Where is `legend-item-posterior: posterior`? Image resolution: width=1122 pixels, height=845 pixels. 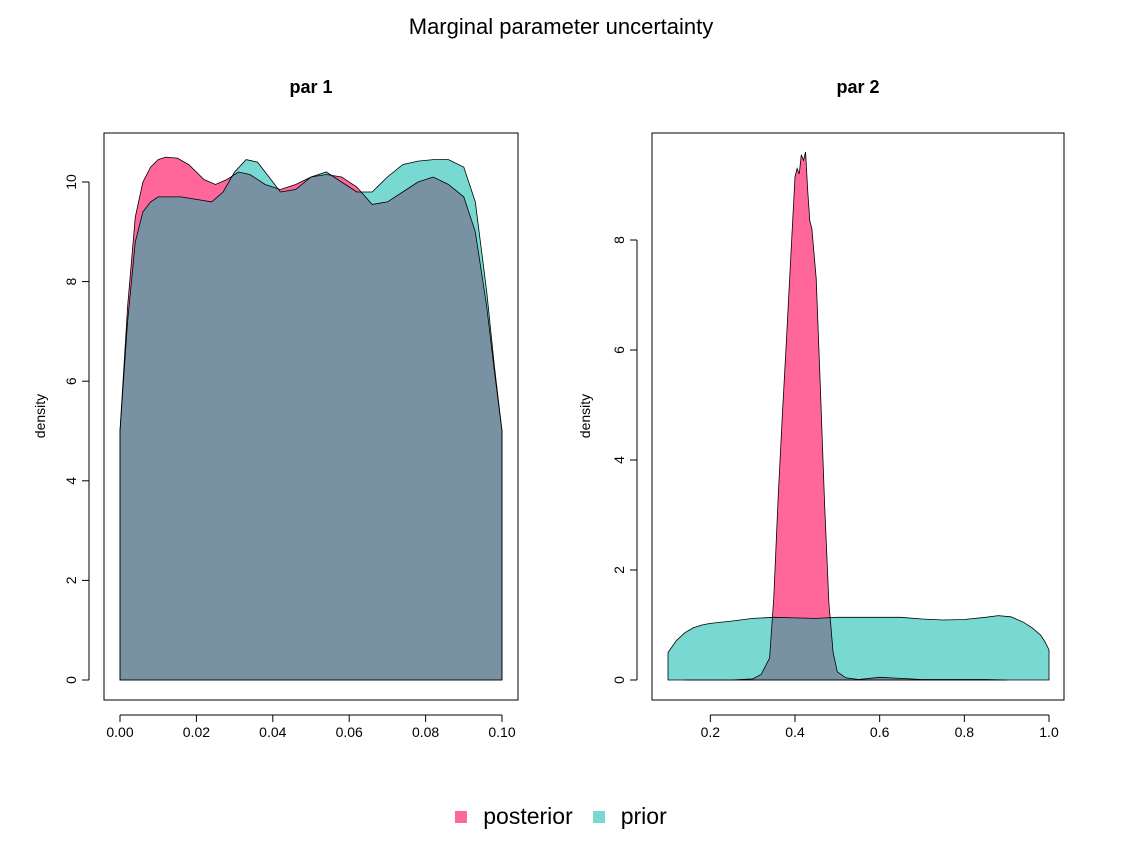
legend-item-posterior: posterior is located at coordinates (514, 816).